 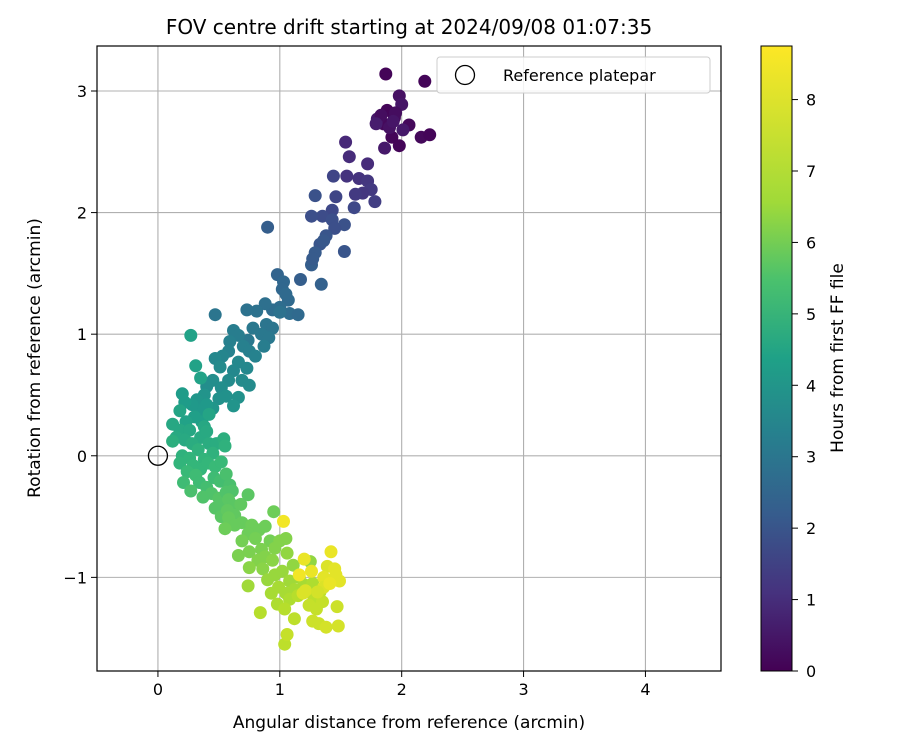 I want to click on legend-label: Reference platepar, so click(x=579, y=75).